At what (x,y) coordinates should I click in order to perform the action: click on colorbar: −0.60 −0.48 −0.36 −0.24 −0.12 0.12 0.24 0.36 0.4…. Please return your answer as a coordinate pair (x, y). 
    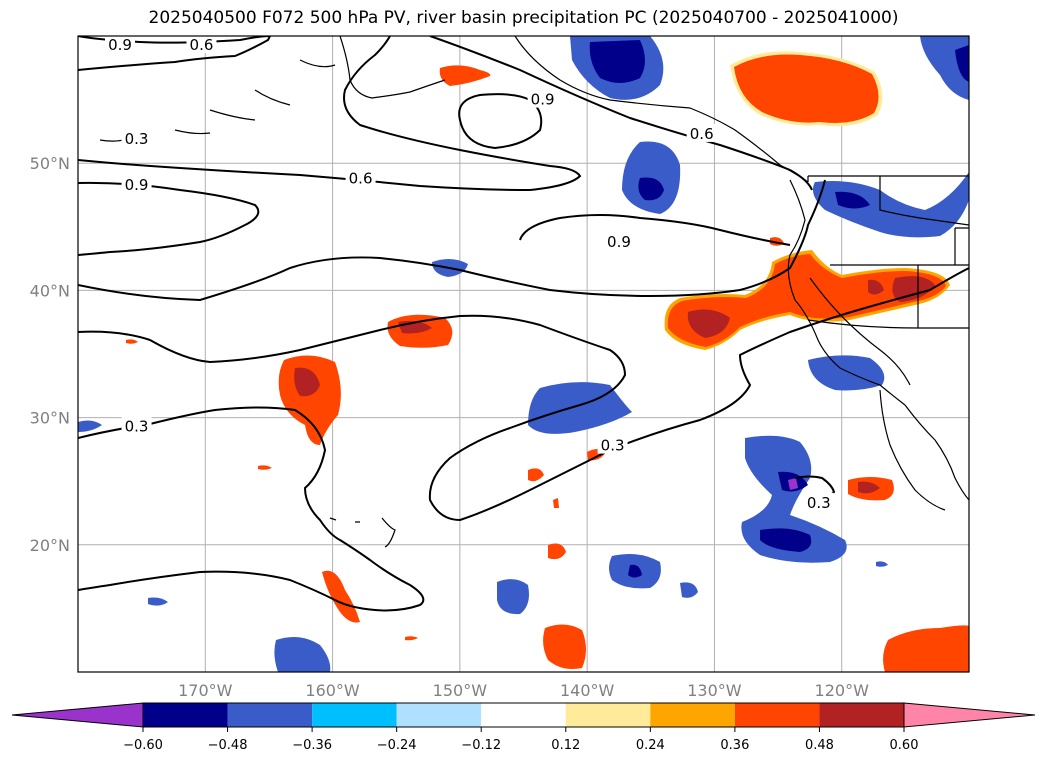
    Looking at the image, I should click on (523, 727).